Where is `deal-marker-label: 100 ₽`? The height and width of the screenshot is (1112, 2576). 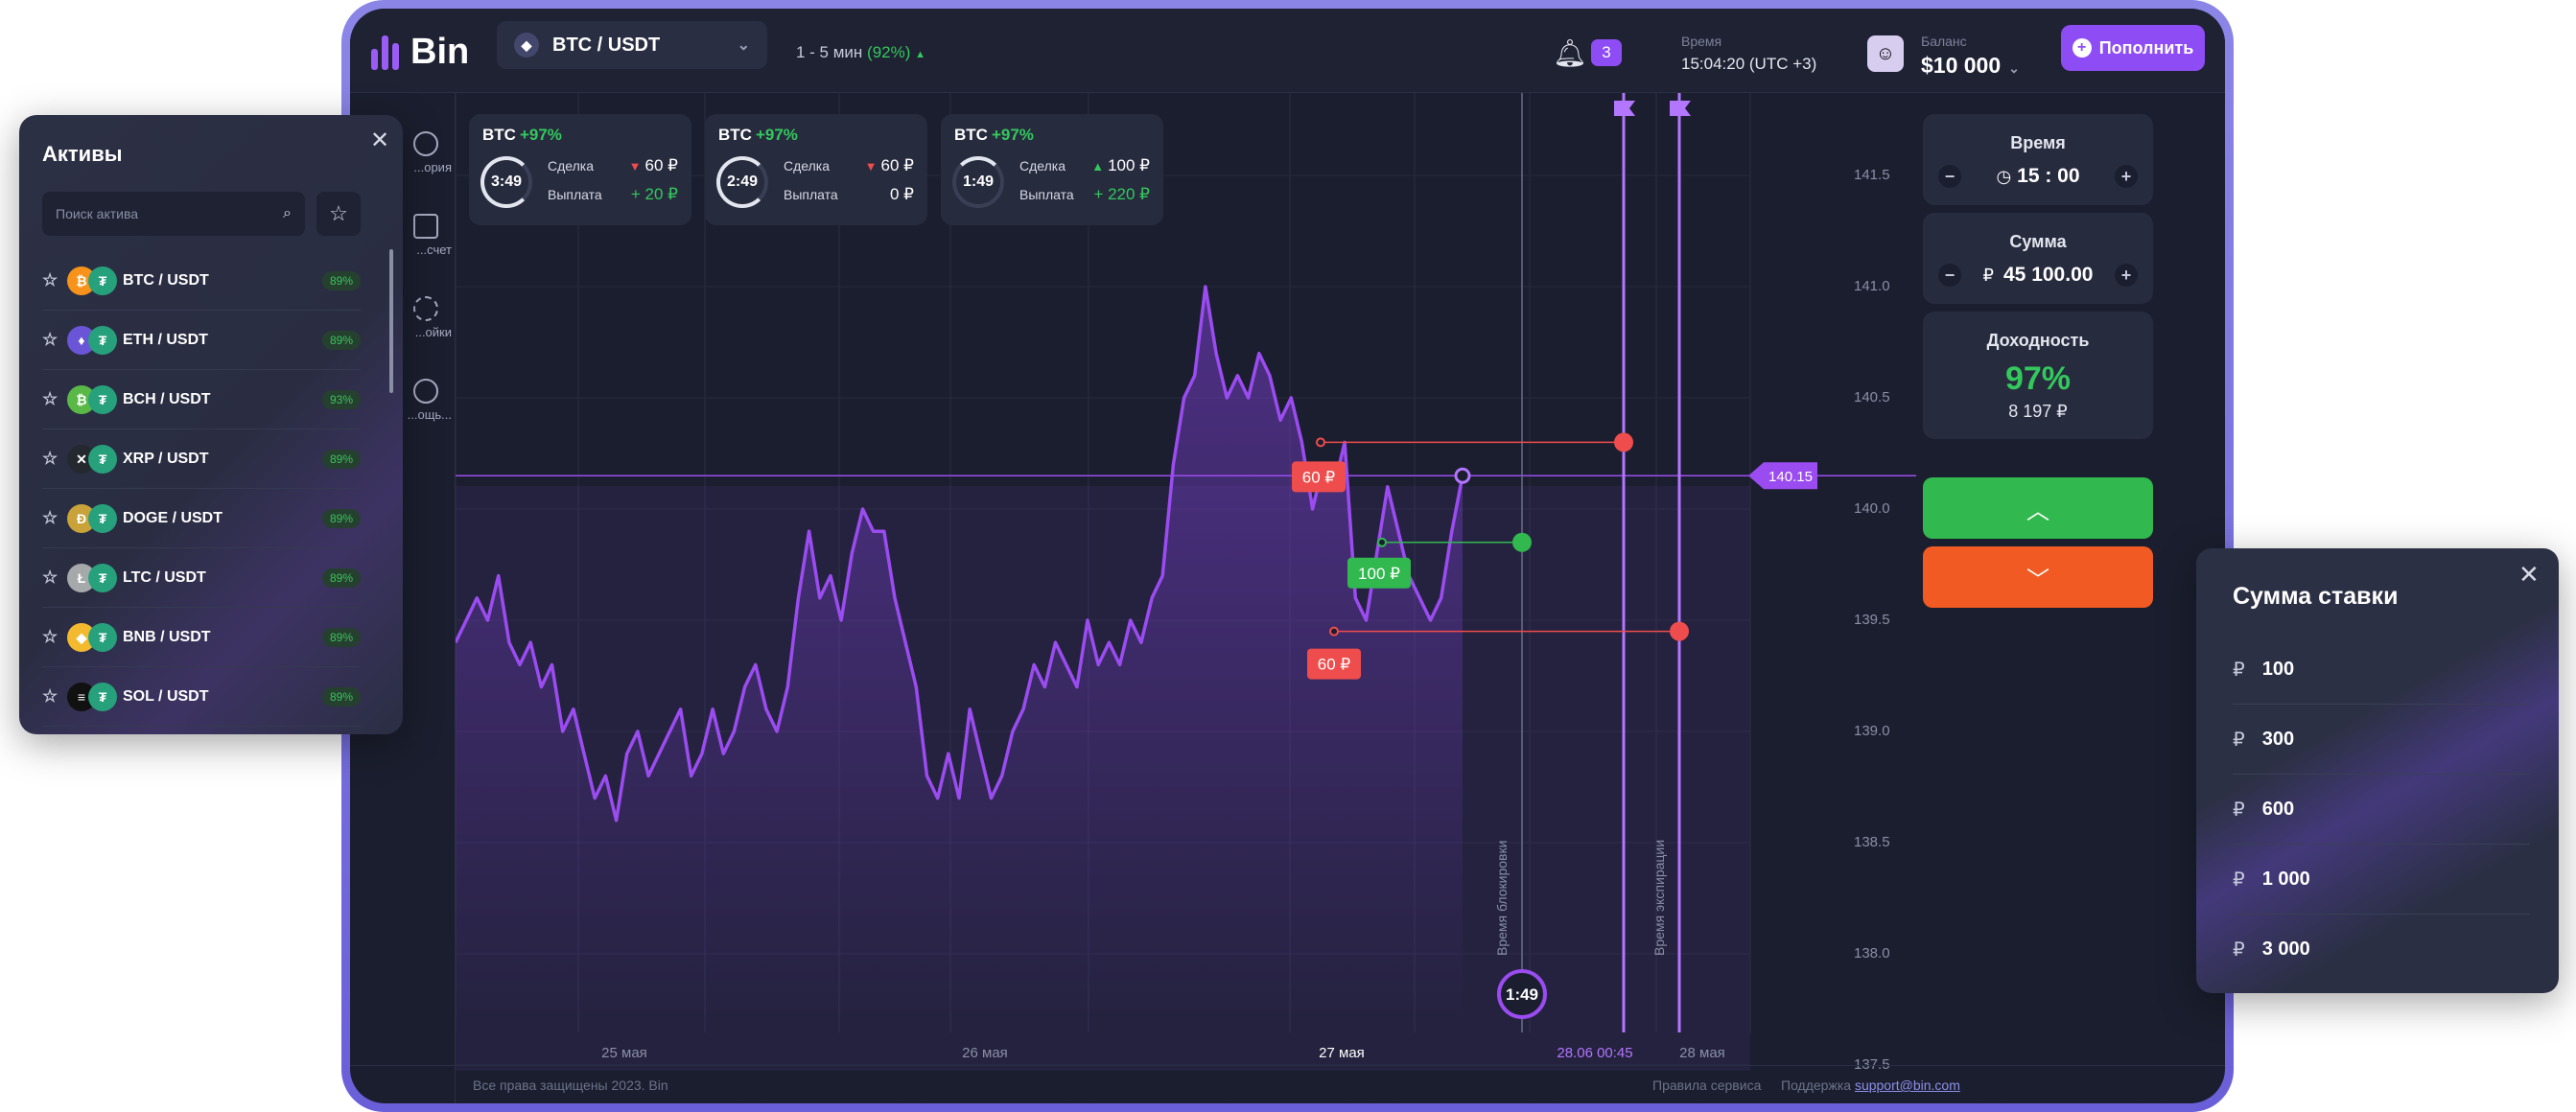
deal-marker-label: 100 ₽ is located at coordinates (1379, 574).